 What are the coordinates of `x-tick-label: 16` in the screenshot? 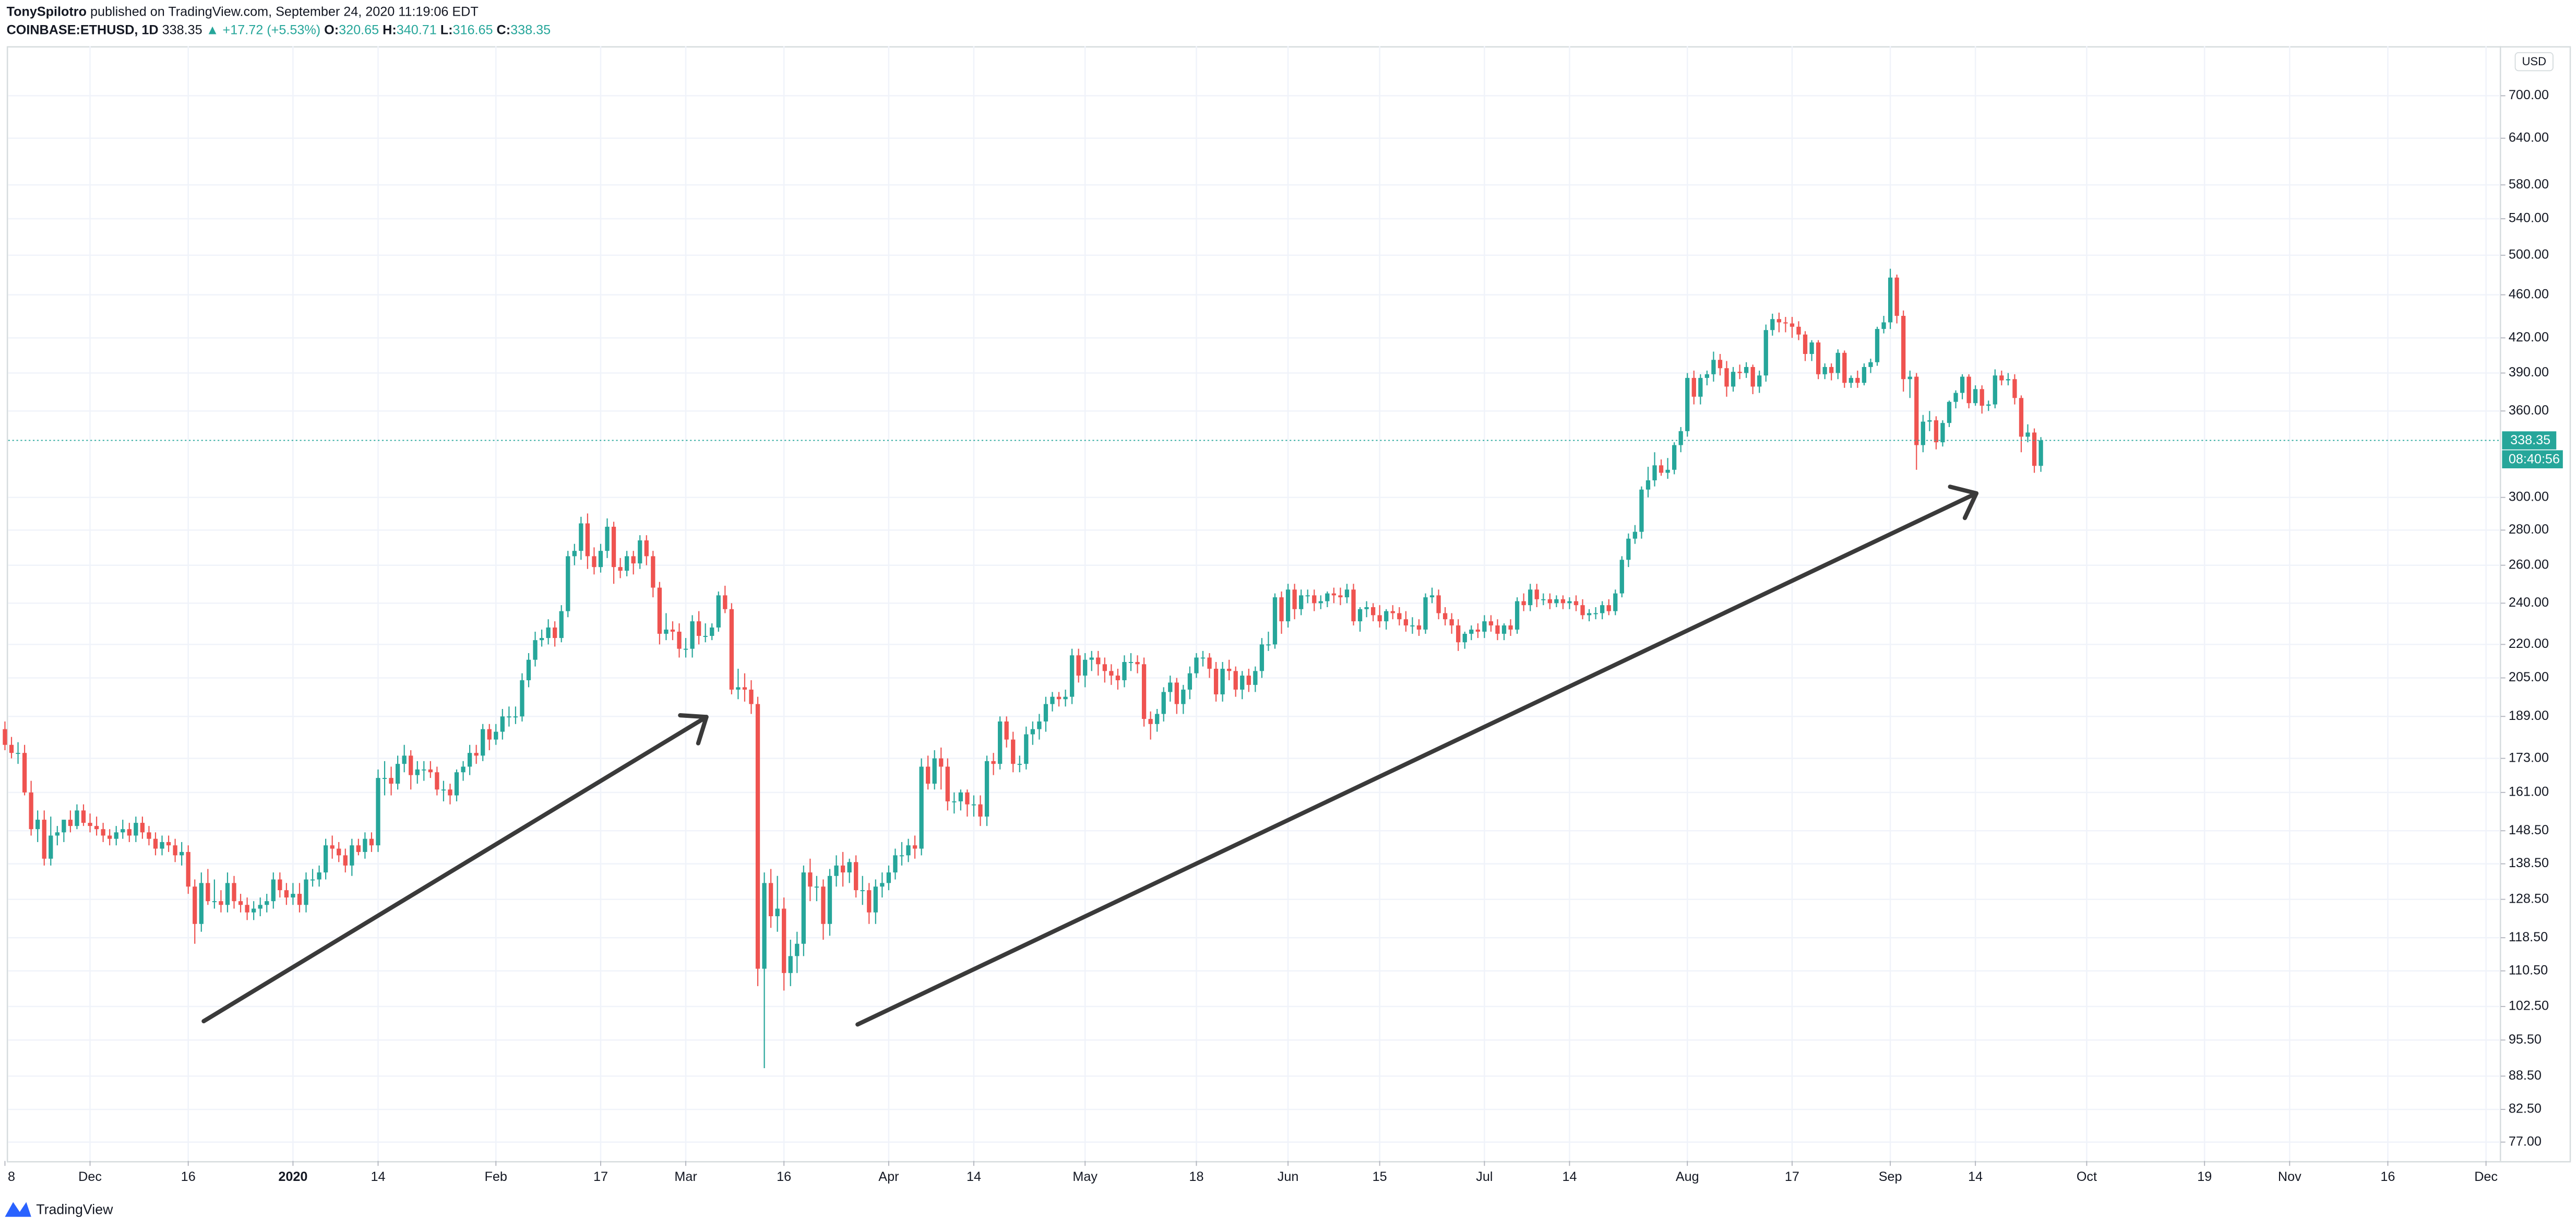 It's located at (784, 1176).